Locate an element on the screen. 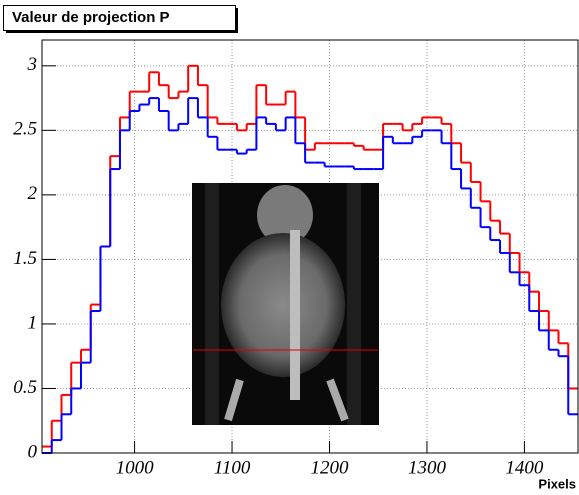  y-tick-label: 1.5 is located at coordinates (25, 258).